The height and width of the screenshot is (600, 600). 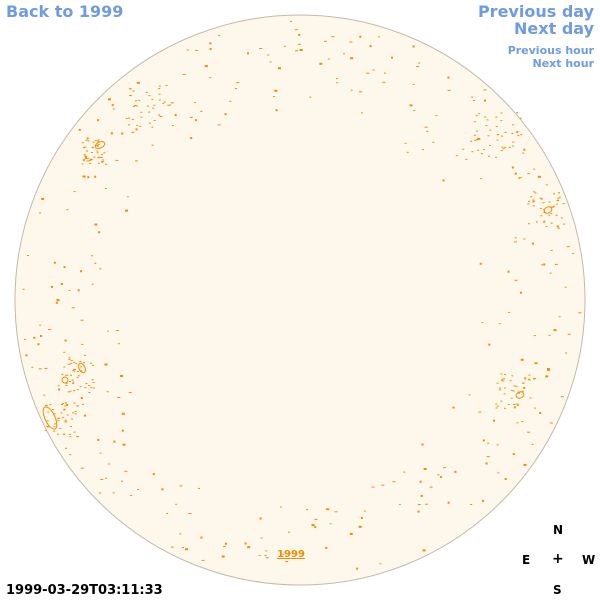 What do you see at coordinates (550, 50) in the screenshot?
I see `previous-hour-link: Previous hour` at bounding box center [550, 50].